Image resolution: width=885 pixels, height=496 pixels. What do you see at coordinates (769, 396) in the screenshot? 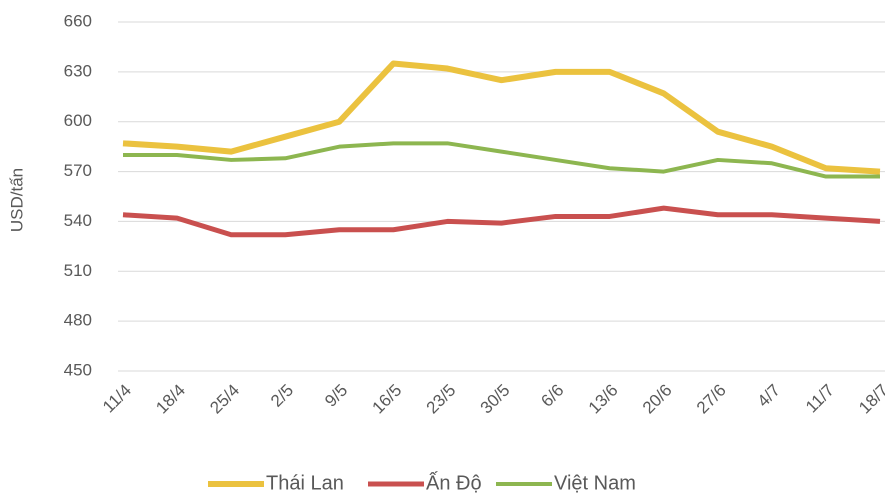
I see `x-tick-label: 4/7` at bounding box center [769, 396].